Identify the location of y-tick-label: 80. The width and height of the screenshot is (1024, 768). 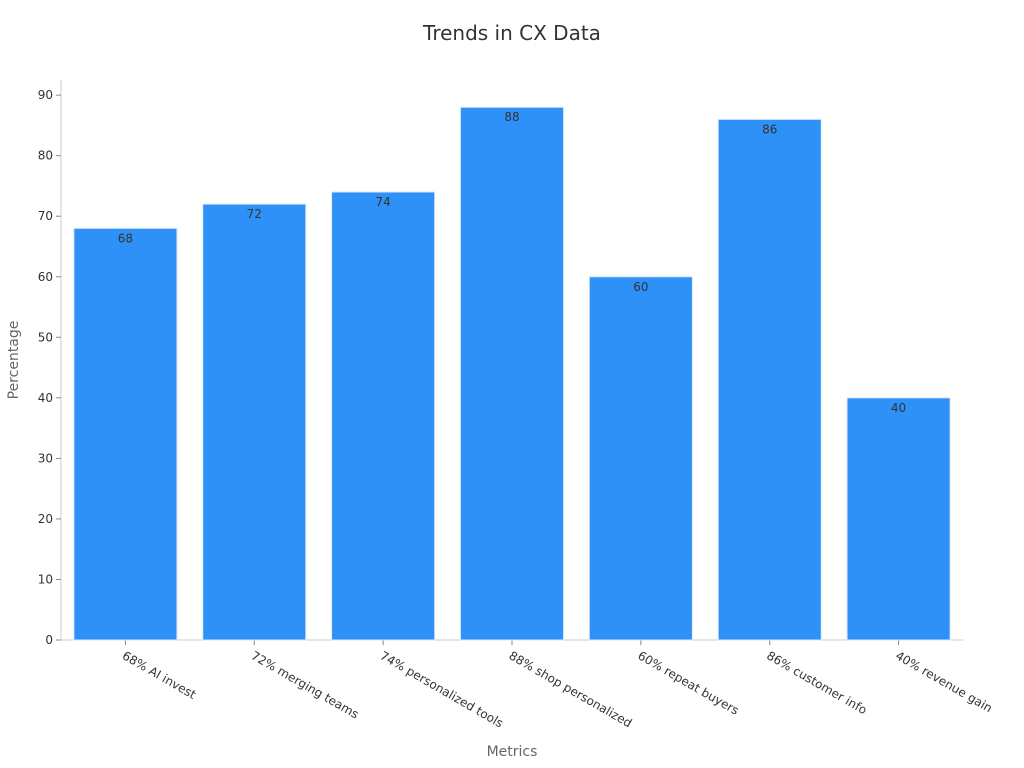
(45, 156).